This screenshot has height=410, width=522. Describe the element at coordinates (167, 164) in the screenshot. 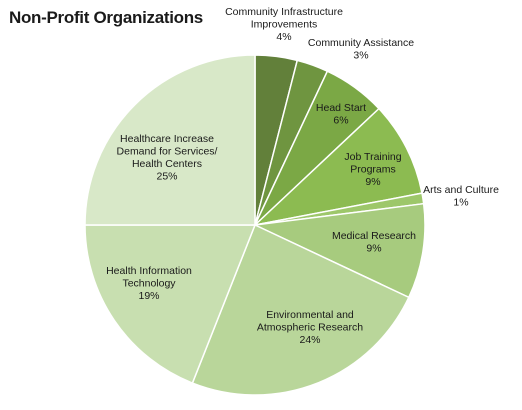

I see `slice-category-label: Health Centers` at that location.